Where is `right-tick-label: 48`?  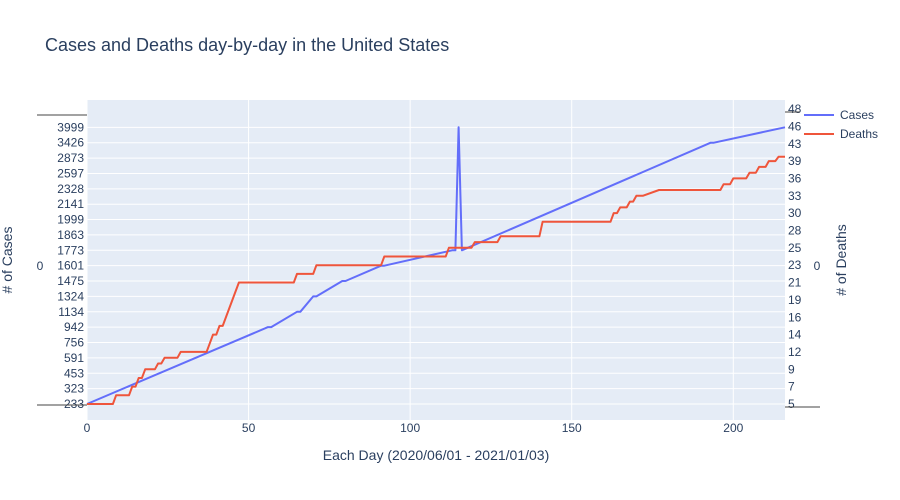
right-tick-label: 48 is located at coordinates (795, 109).